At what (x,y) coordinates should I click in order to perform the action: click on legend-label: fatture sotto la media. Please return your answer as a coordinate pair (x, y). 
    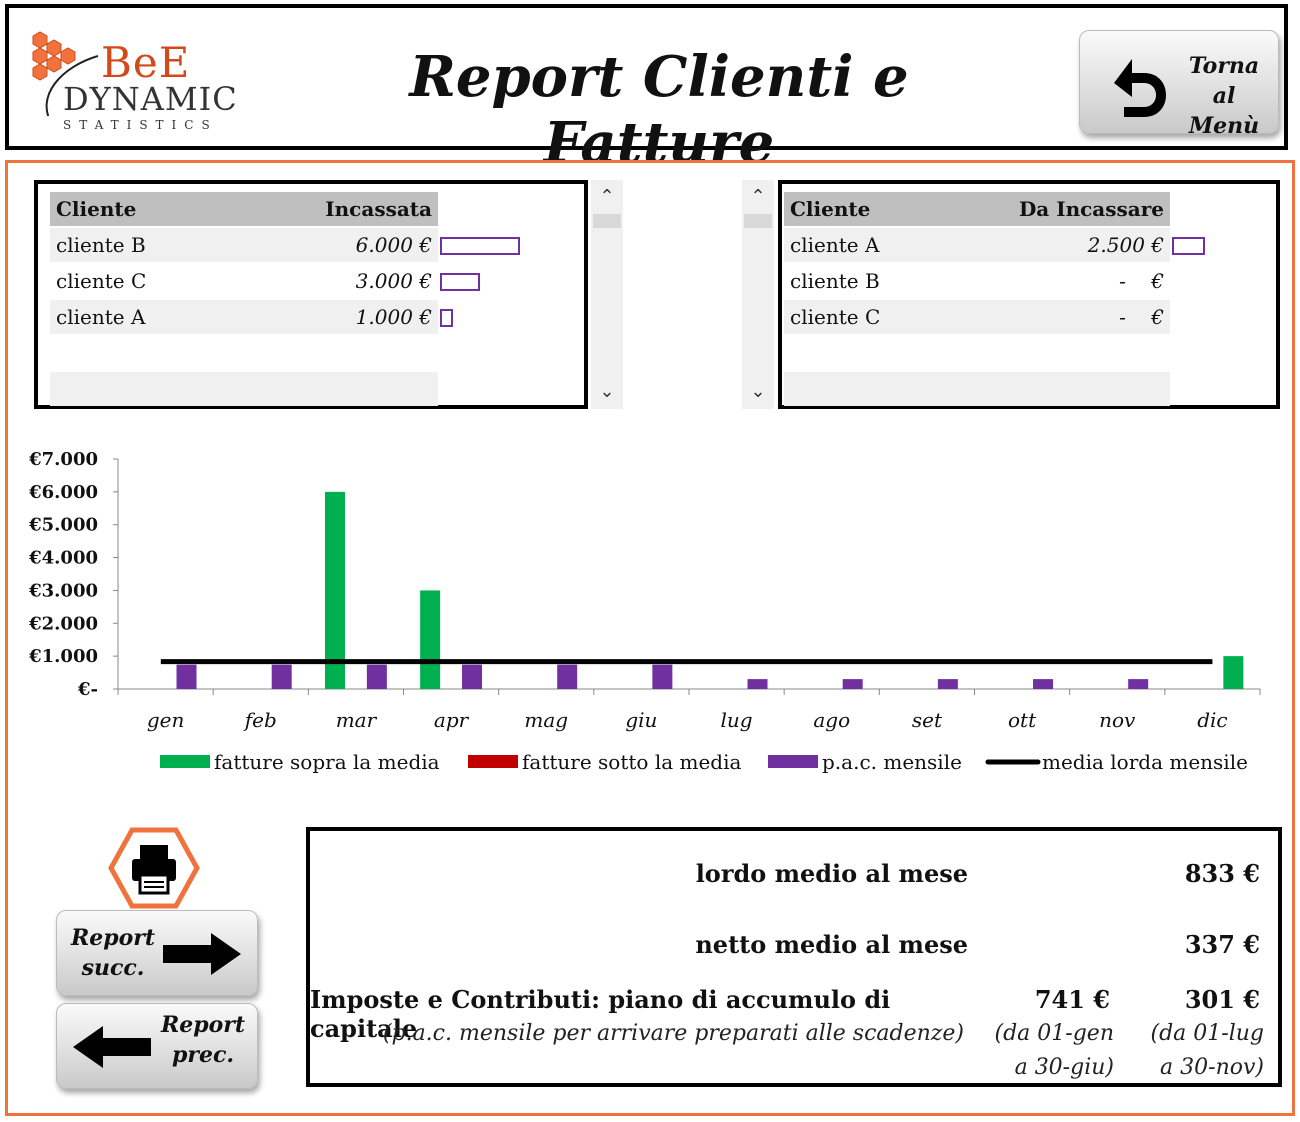
    Looking at the image, I should click on (631, 762).